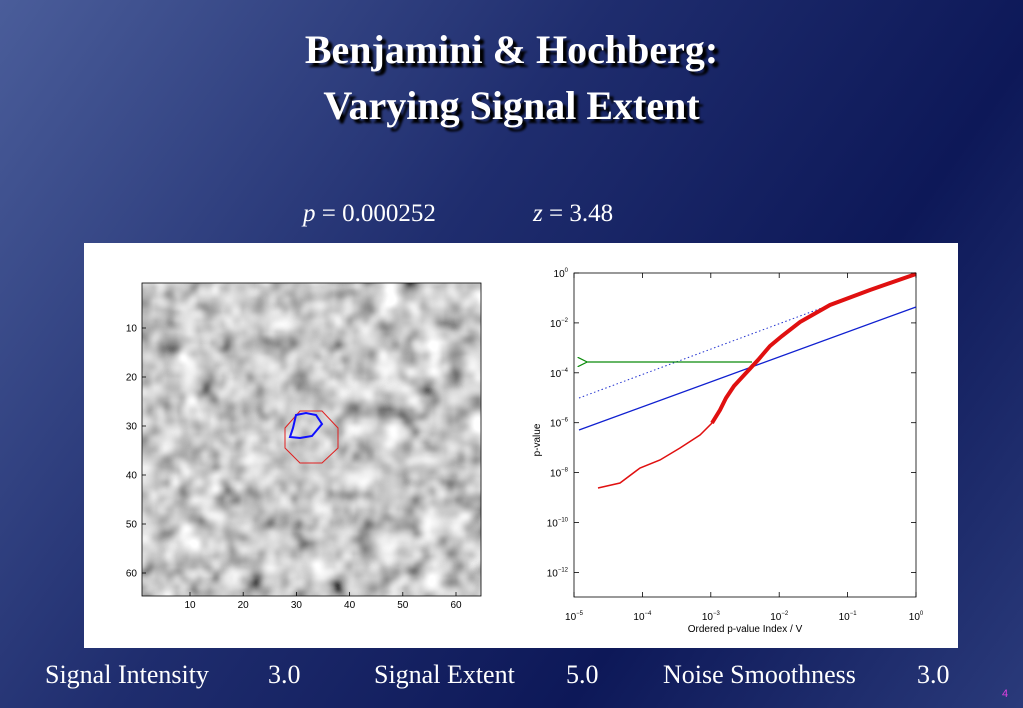 This screenshot has width=1023, height=708. Describe the element at coordinates (563, 570) in the screenshot. I see `tick-exponent: −12` at that location.